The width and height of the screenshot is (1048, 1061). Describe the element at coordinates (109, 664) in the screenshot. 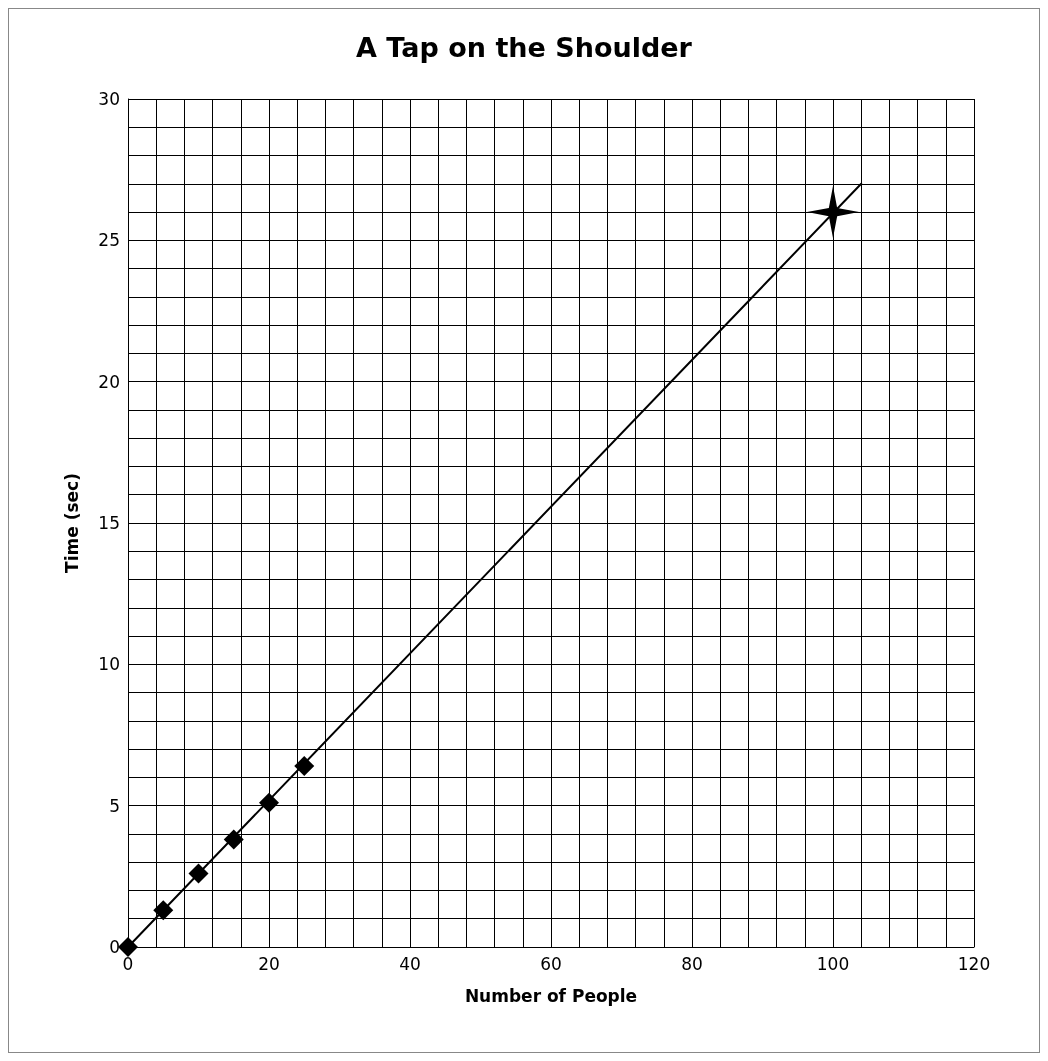

I see `y-tick-label: 10` at that location.